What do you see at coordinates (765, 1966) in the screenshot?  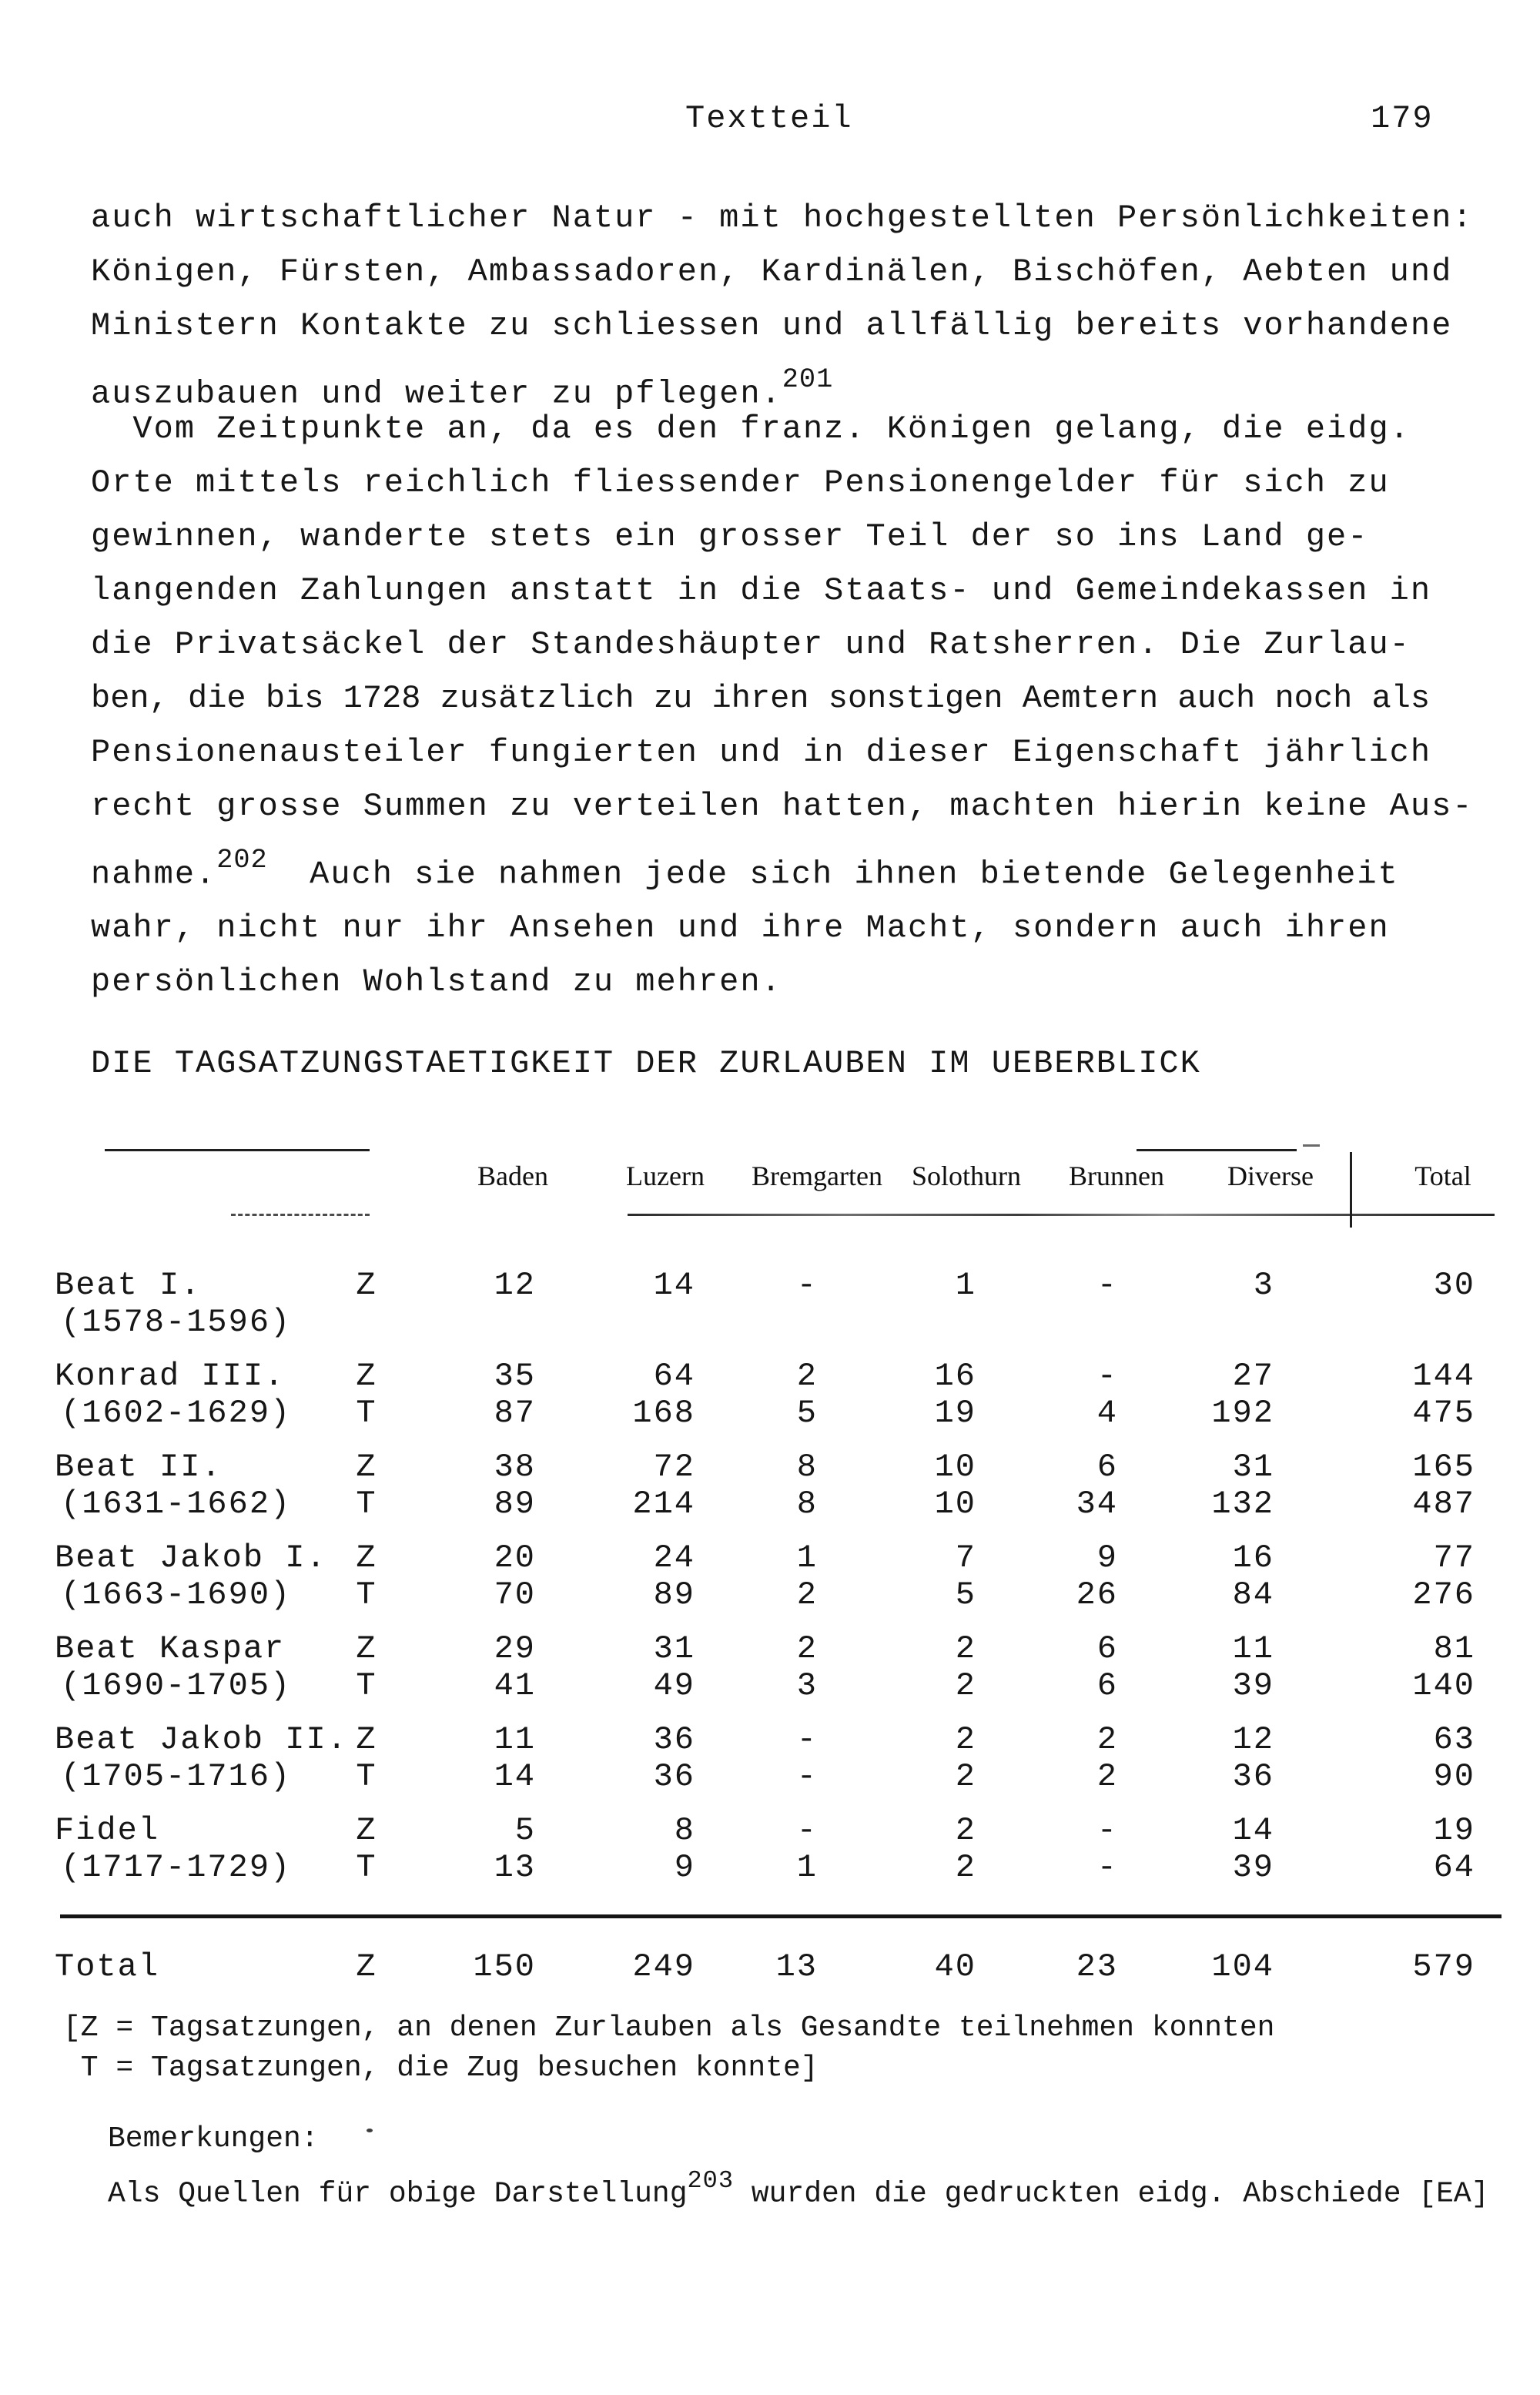 I see `table-row: Total Z 150 249 13 40 23 104 579` at bounding box center [765, 1966].